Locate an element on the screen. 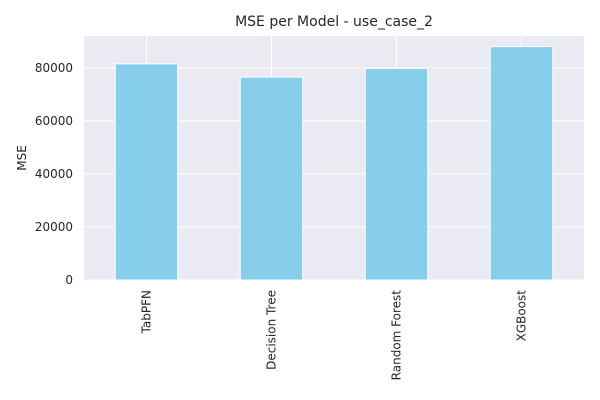 The width and height of the screenshot is (600, 400). bar-xgboost is located at coordinates (521, 163).